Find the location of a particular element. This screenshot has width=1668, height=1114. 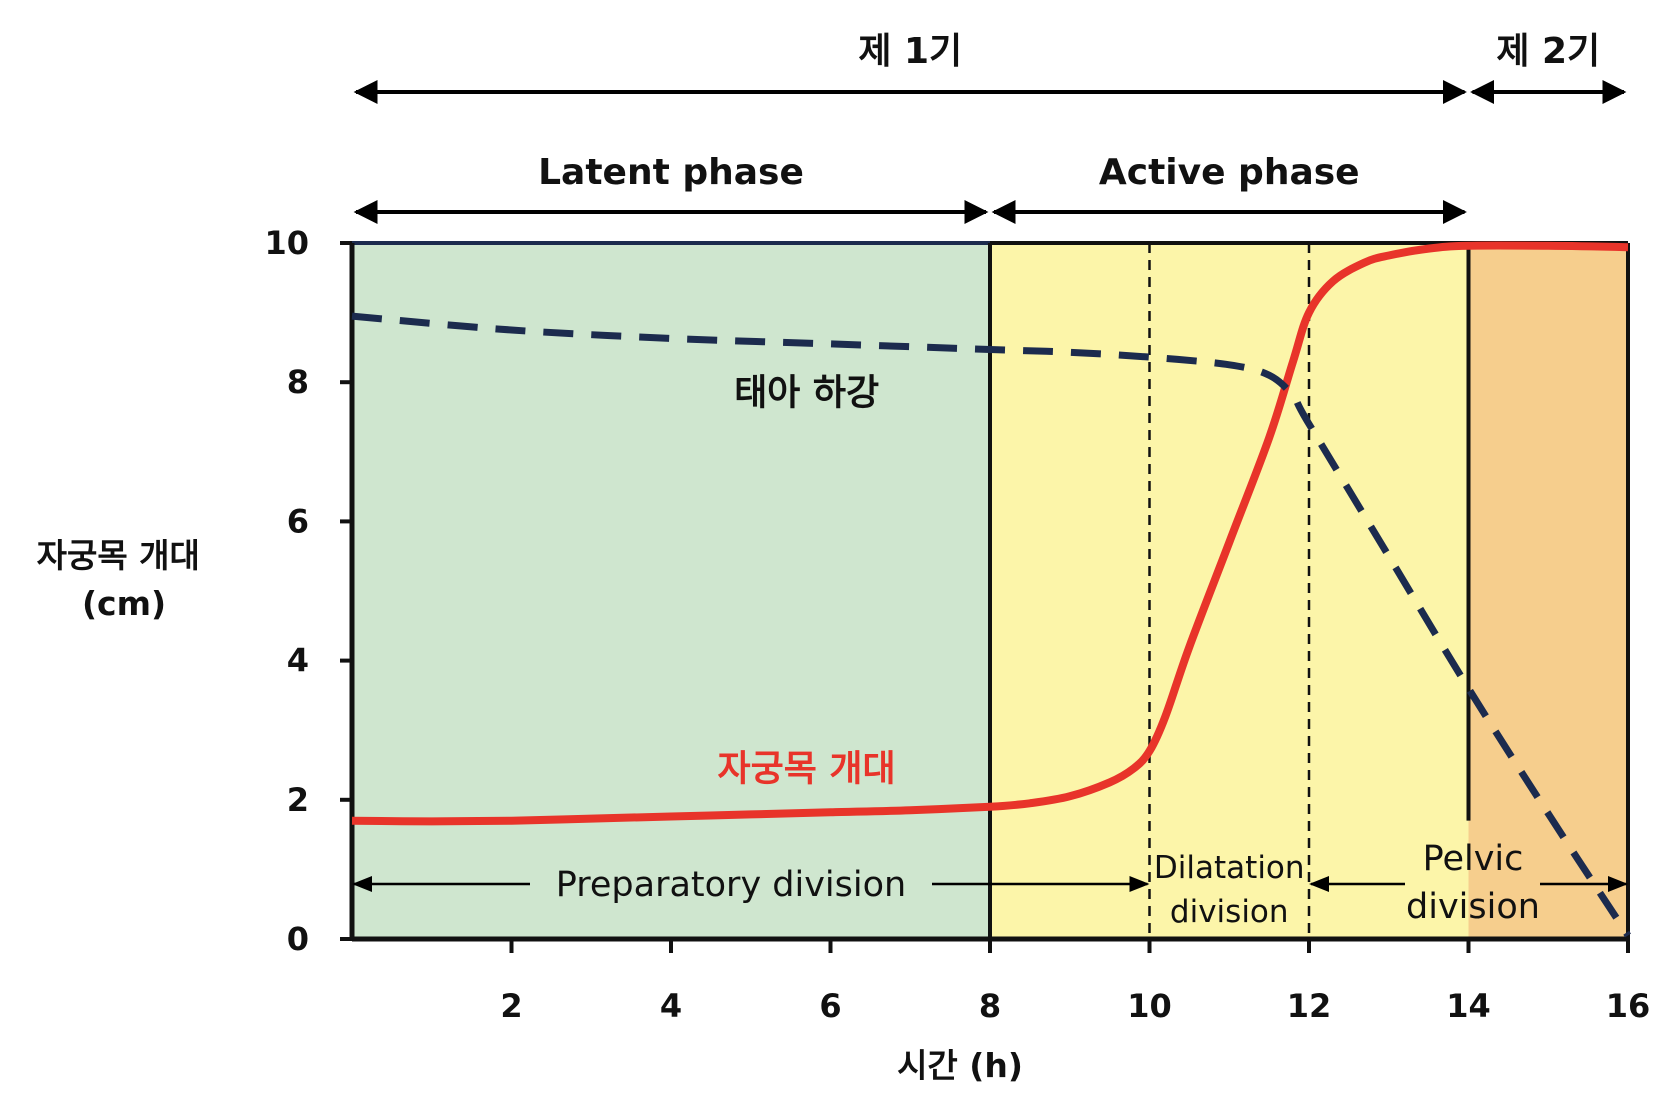

y-tick-label-6: 6 is located at coordinates (298, 521).